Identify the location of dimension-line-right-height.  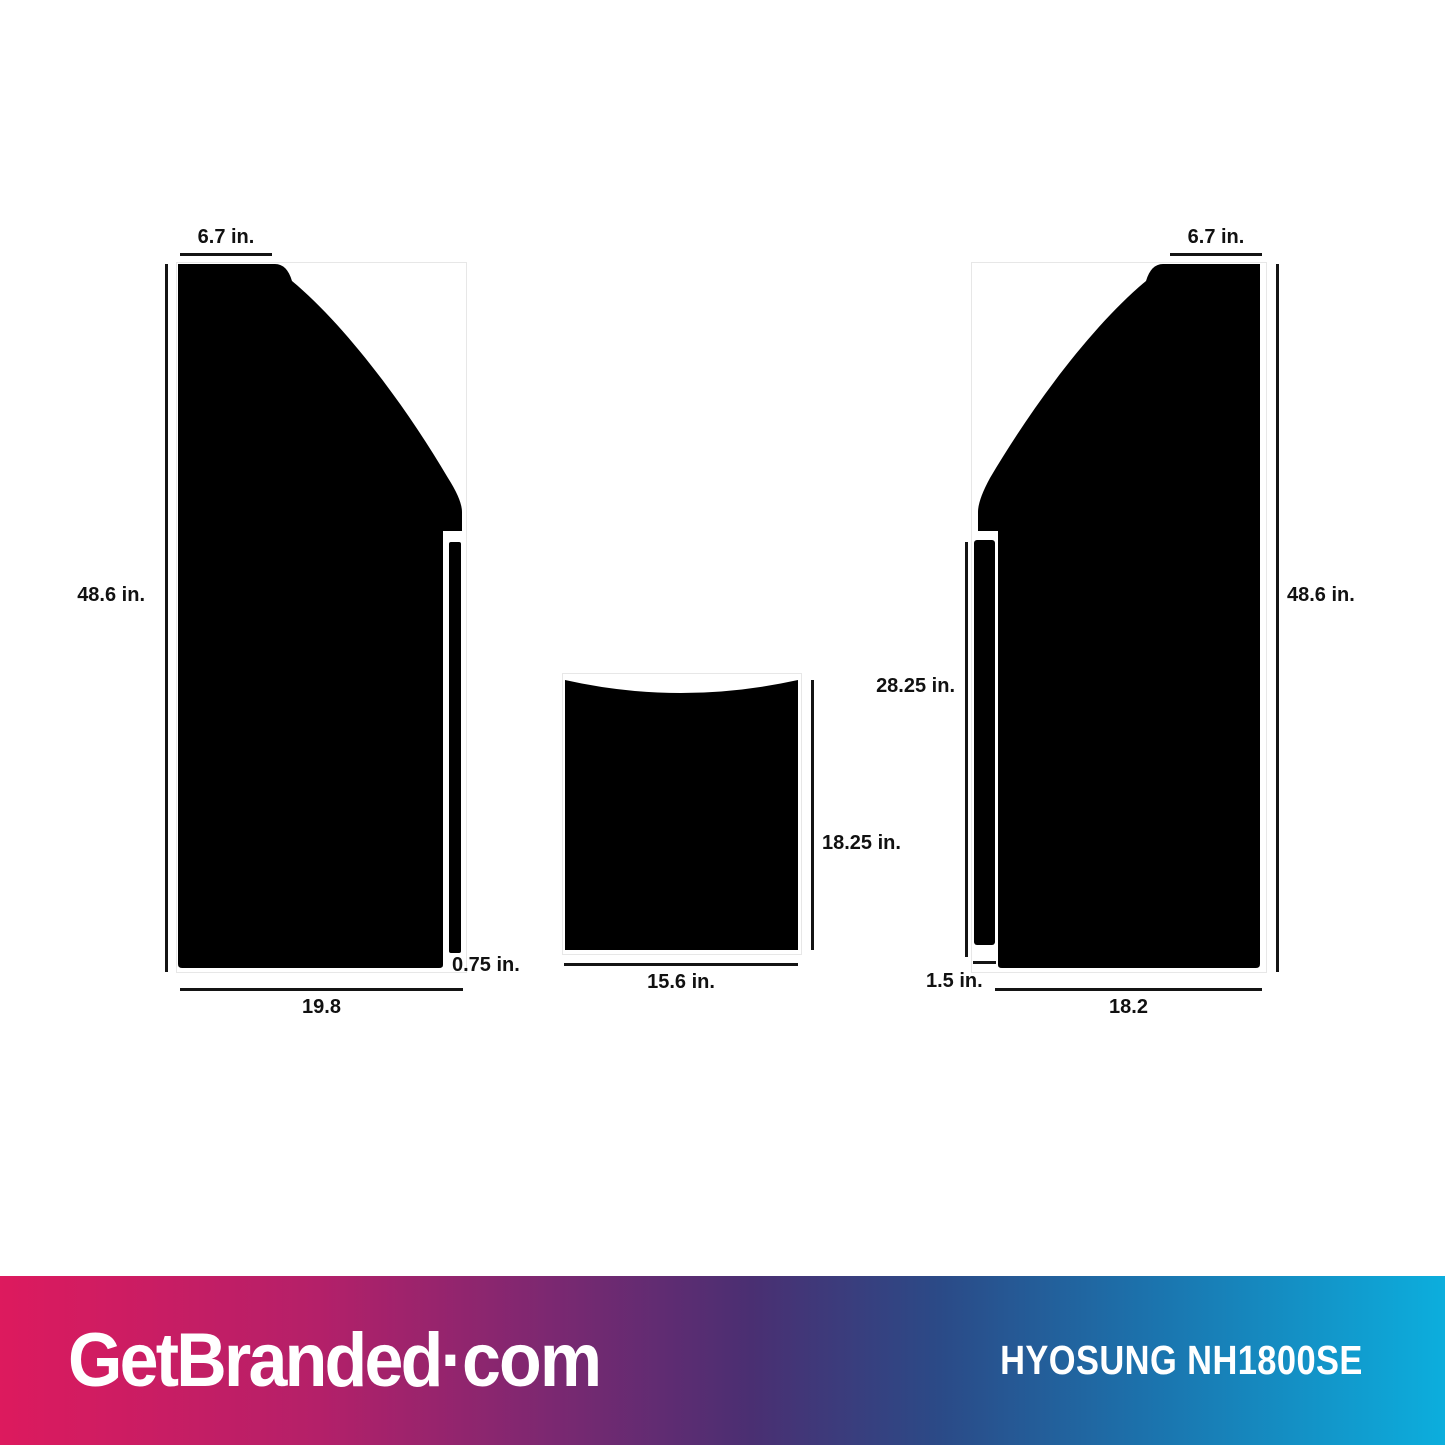
(1277, 618).